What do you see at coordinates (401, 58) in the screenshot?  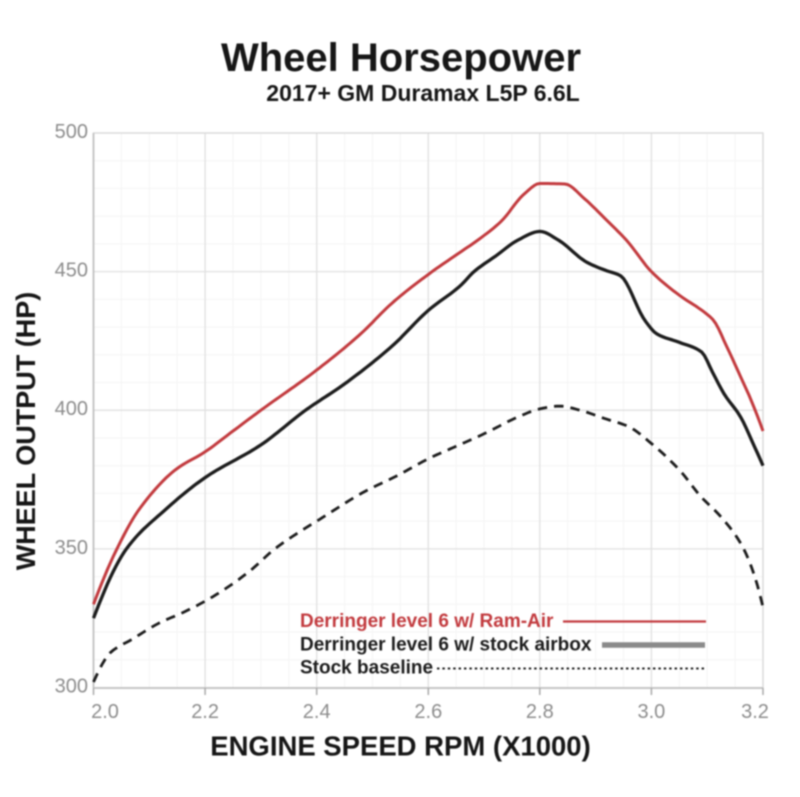 I see `svg-text: Wheel Horsepower` at bounding box center [401, 58].